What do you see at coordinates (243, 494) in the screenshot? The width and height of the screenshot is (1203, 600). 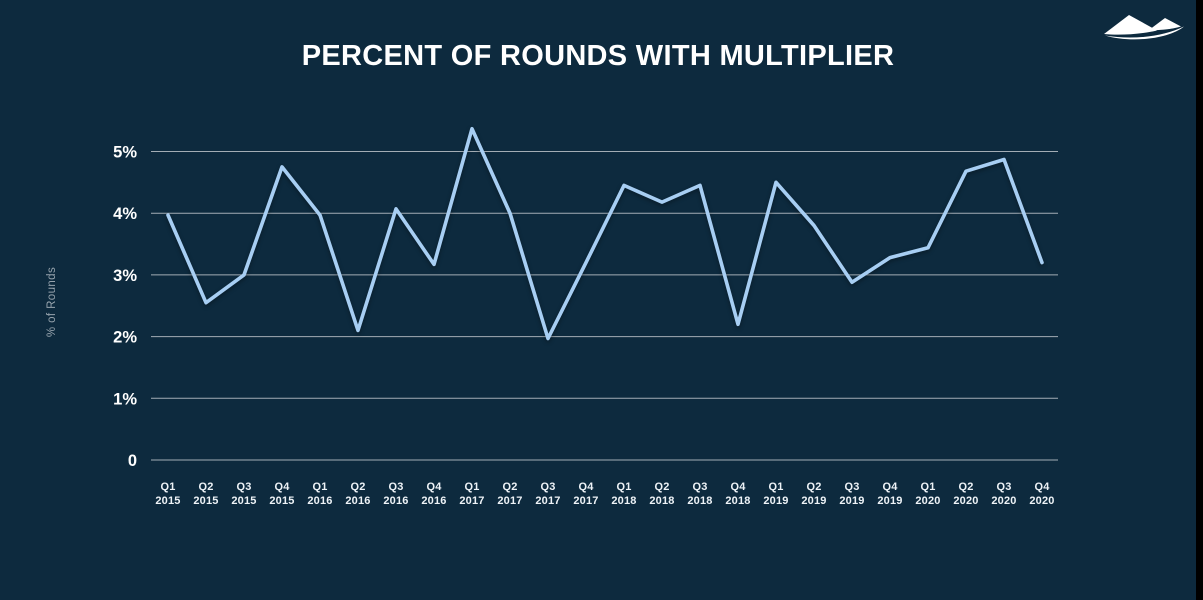 I see `x-tick-label: Q3 2015` at bounding box center [243, 494].